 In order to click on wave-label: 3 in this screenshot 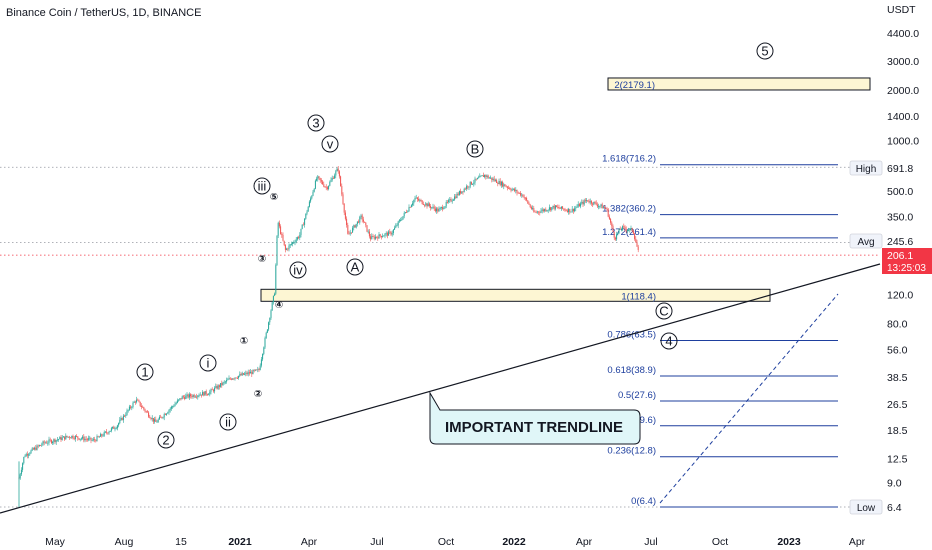, I will do `click(315, 123)`.